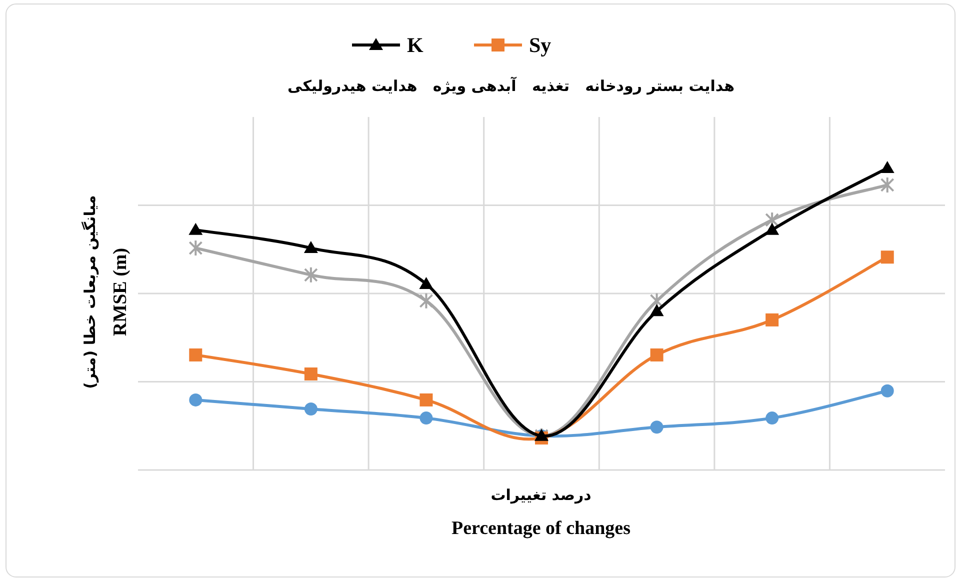 The height and width of the screenshot is (581, 961). I want to click on legend-label: Sy, so click(540, 45).